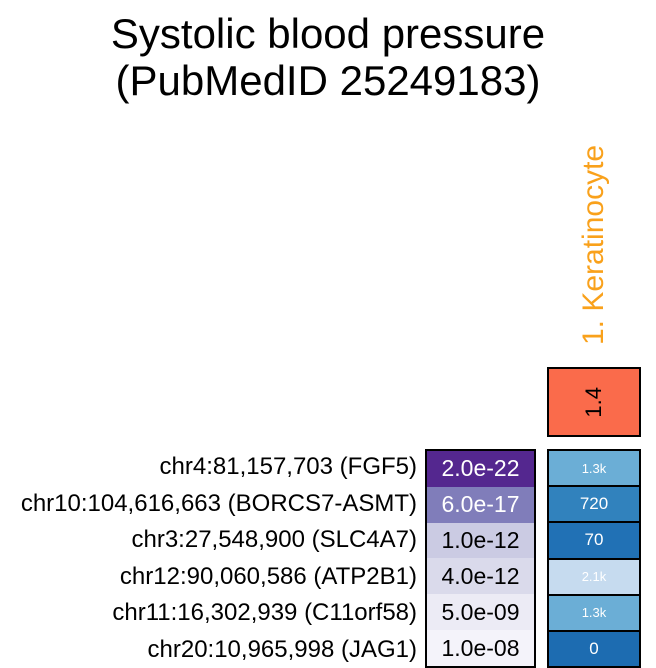  I want to click on pvalue-cell: 5.0e-09, so click(480, 612).